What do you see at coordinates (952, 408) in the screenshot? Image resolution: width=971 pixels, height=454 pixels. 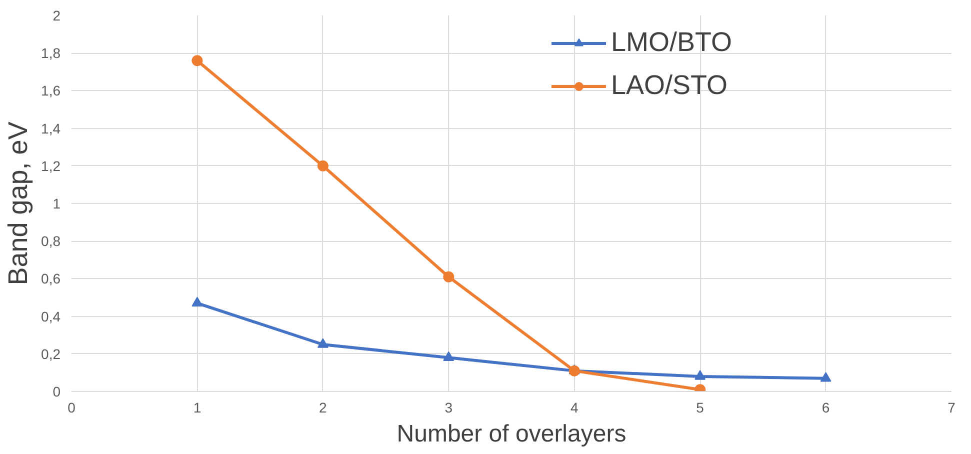 I see `x-tick-label: 7` at bounding box center [952, 408].